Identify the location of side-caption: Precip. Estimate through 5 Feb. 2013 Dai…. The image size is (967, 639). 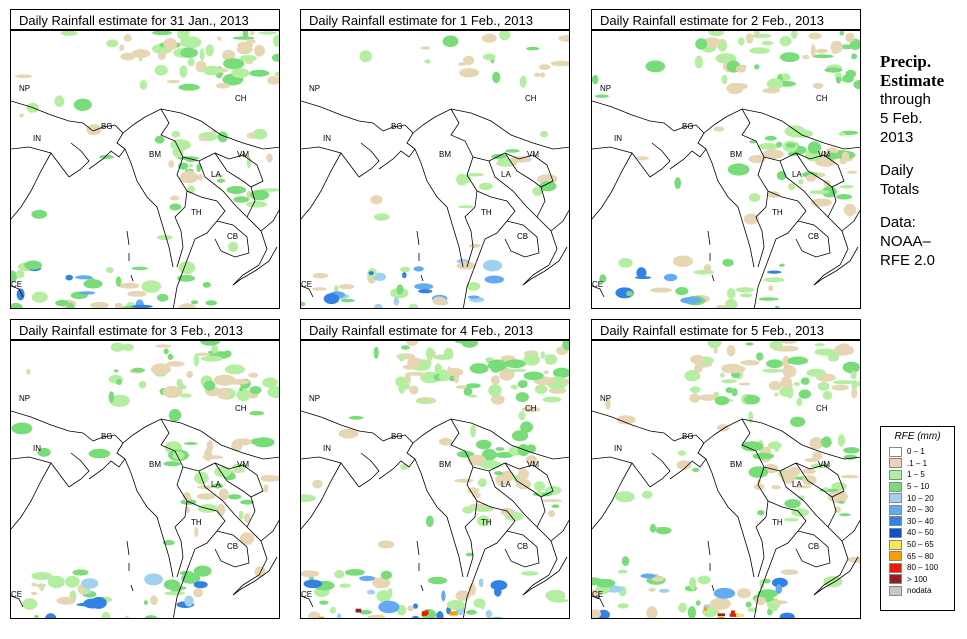
(912, 161).